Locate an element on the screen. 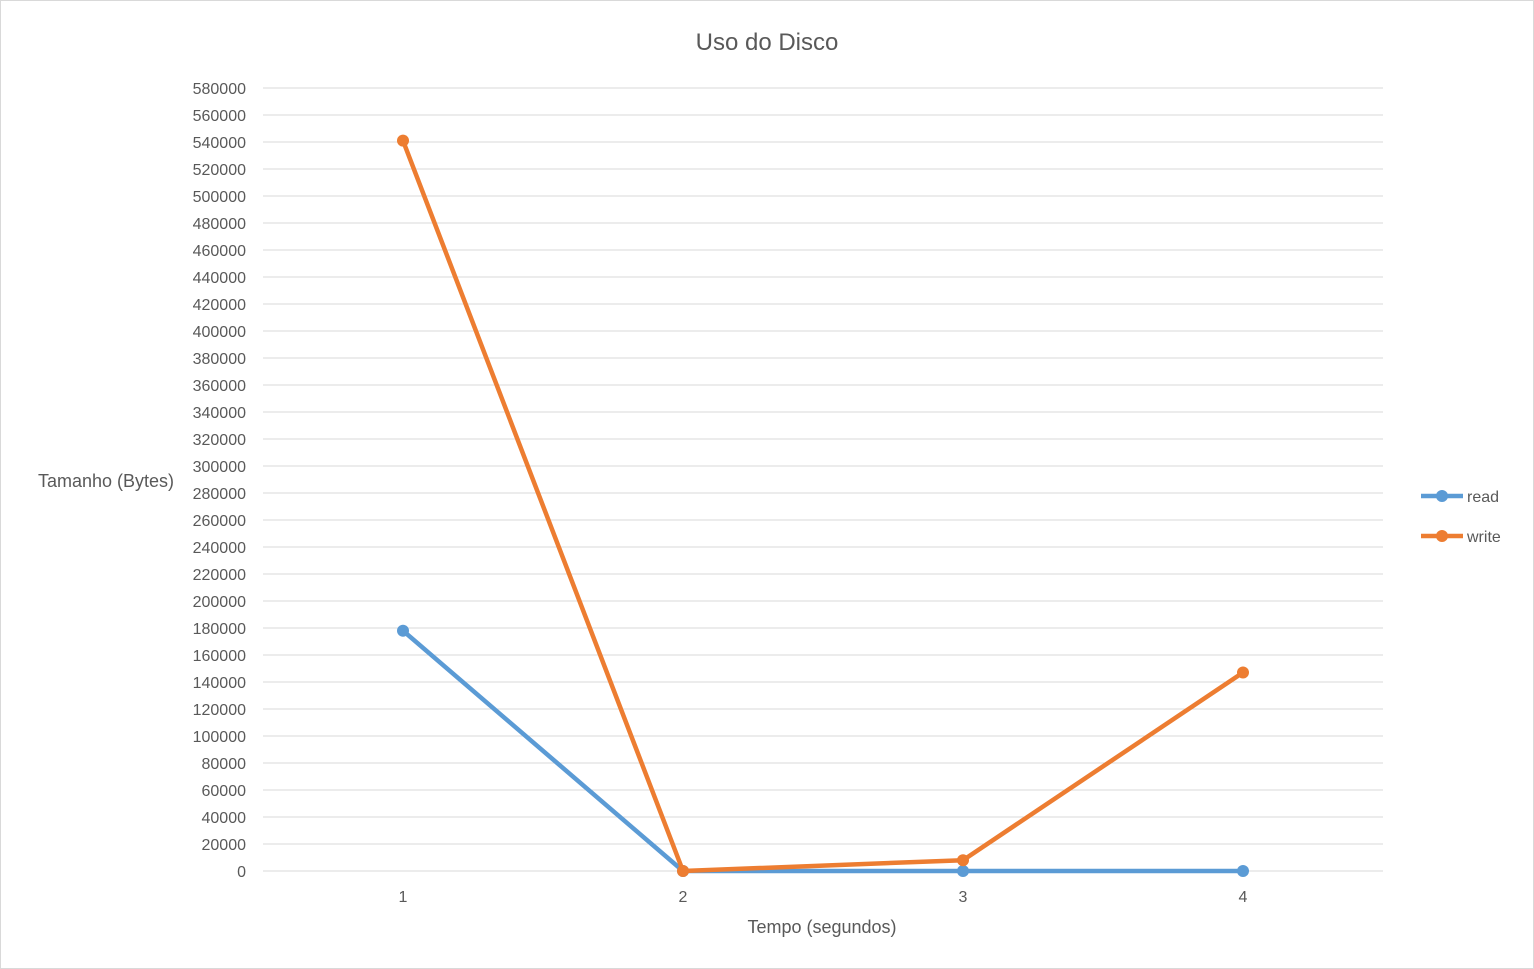 The width and height of the screenshot is (1534, 969). x-tick-label: 1 is located at coordinates (403, 897).